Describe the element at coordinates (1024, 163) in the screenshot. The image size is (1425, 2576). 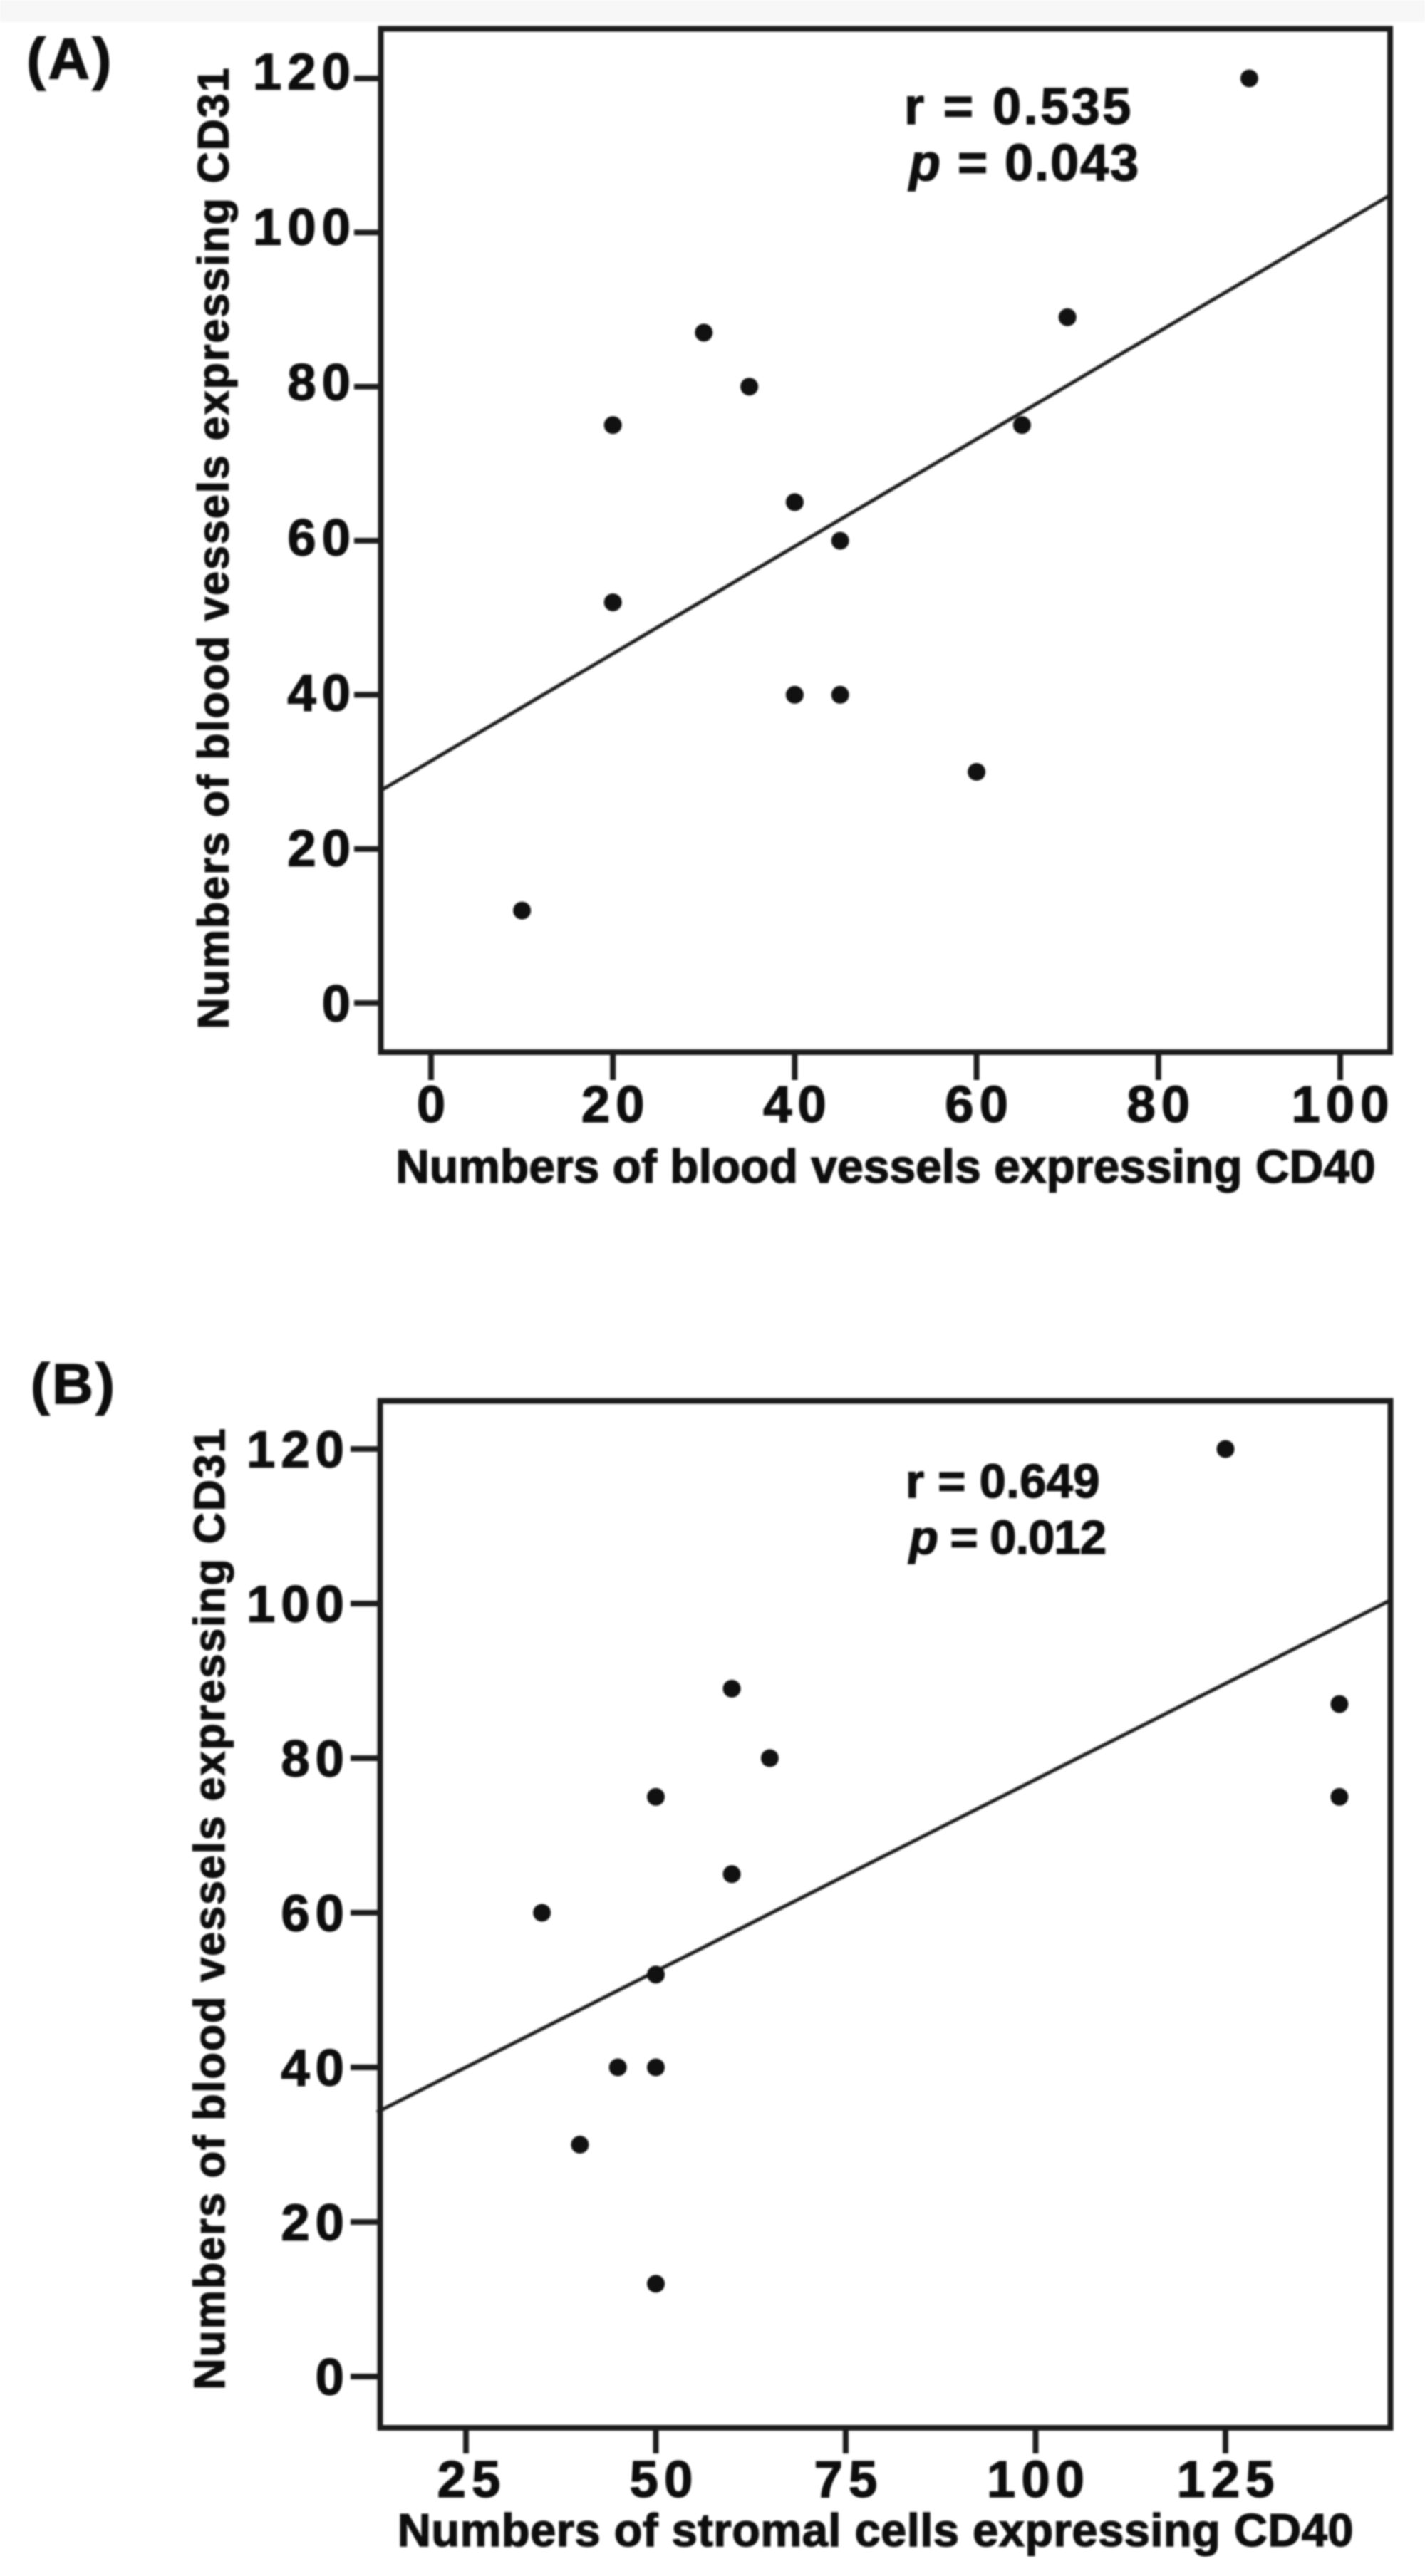
I see `svg-text: p = 0.043` at that location.